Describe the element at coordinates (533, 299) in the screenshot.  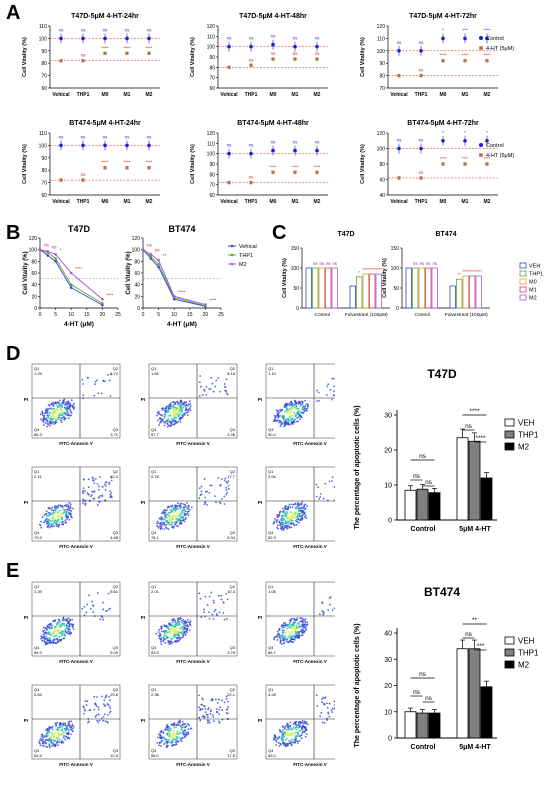
I see `legend-c-label: M2` at that location.